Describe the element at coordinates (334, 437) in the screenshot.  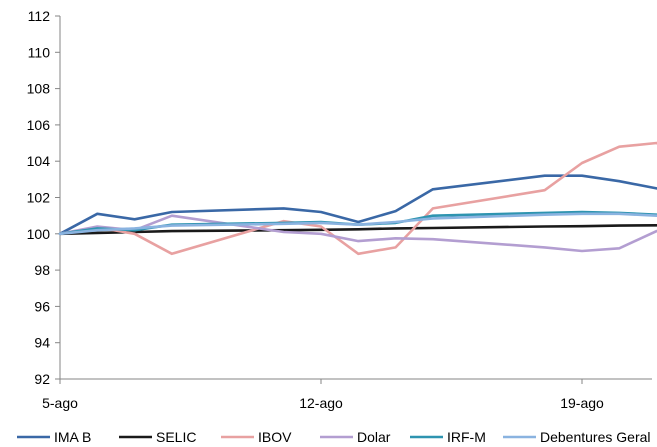
I see `legend: IMA B SELIC IBOV Dolar IRF-M Debentures Geral` at that location.